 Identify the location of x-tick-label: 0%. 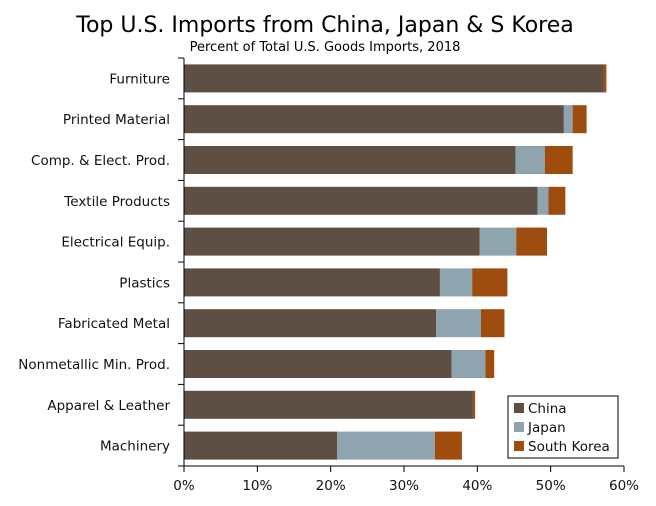
(184, 486).